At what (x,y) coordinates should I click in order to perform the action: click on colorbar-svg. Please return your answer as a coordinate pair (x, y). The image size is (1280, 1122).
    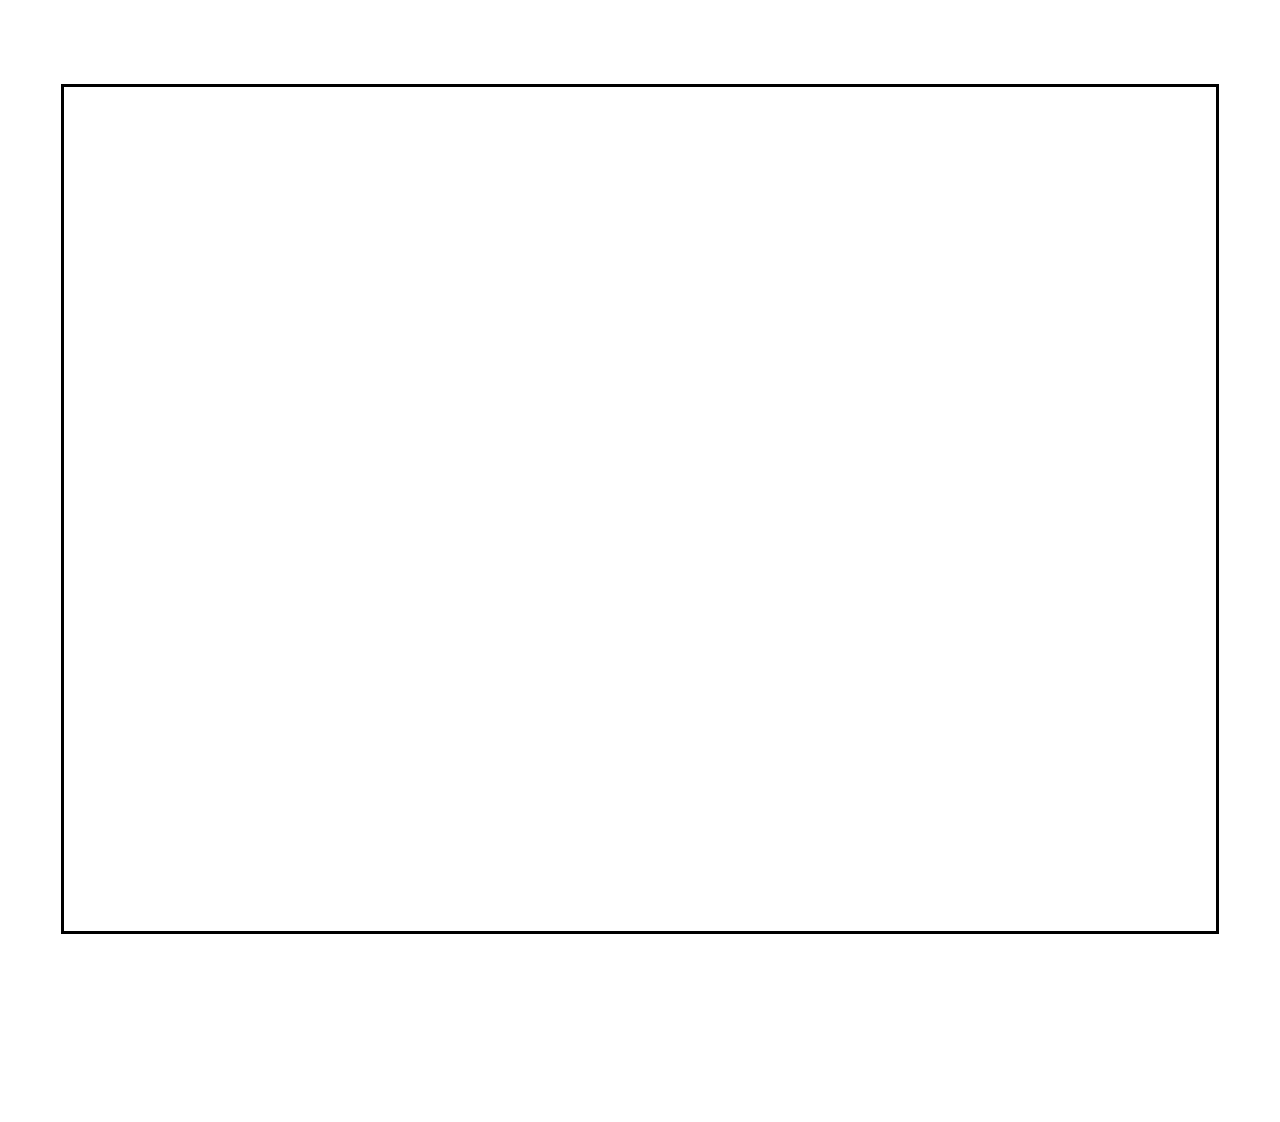
    Looking at the image, I should click on (1224, 428).